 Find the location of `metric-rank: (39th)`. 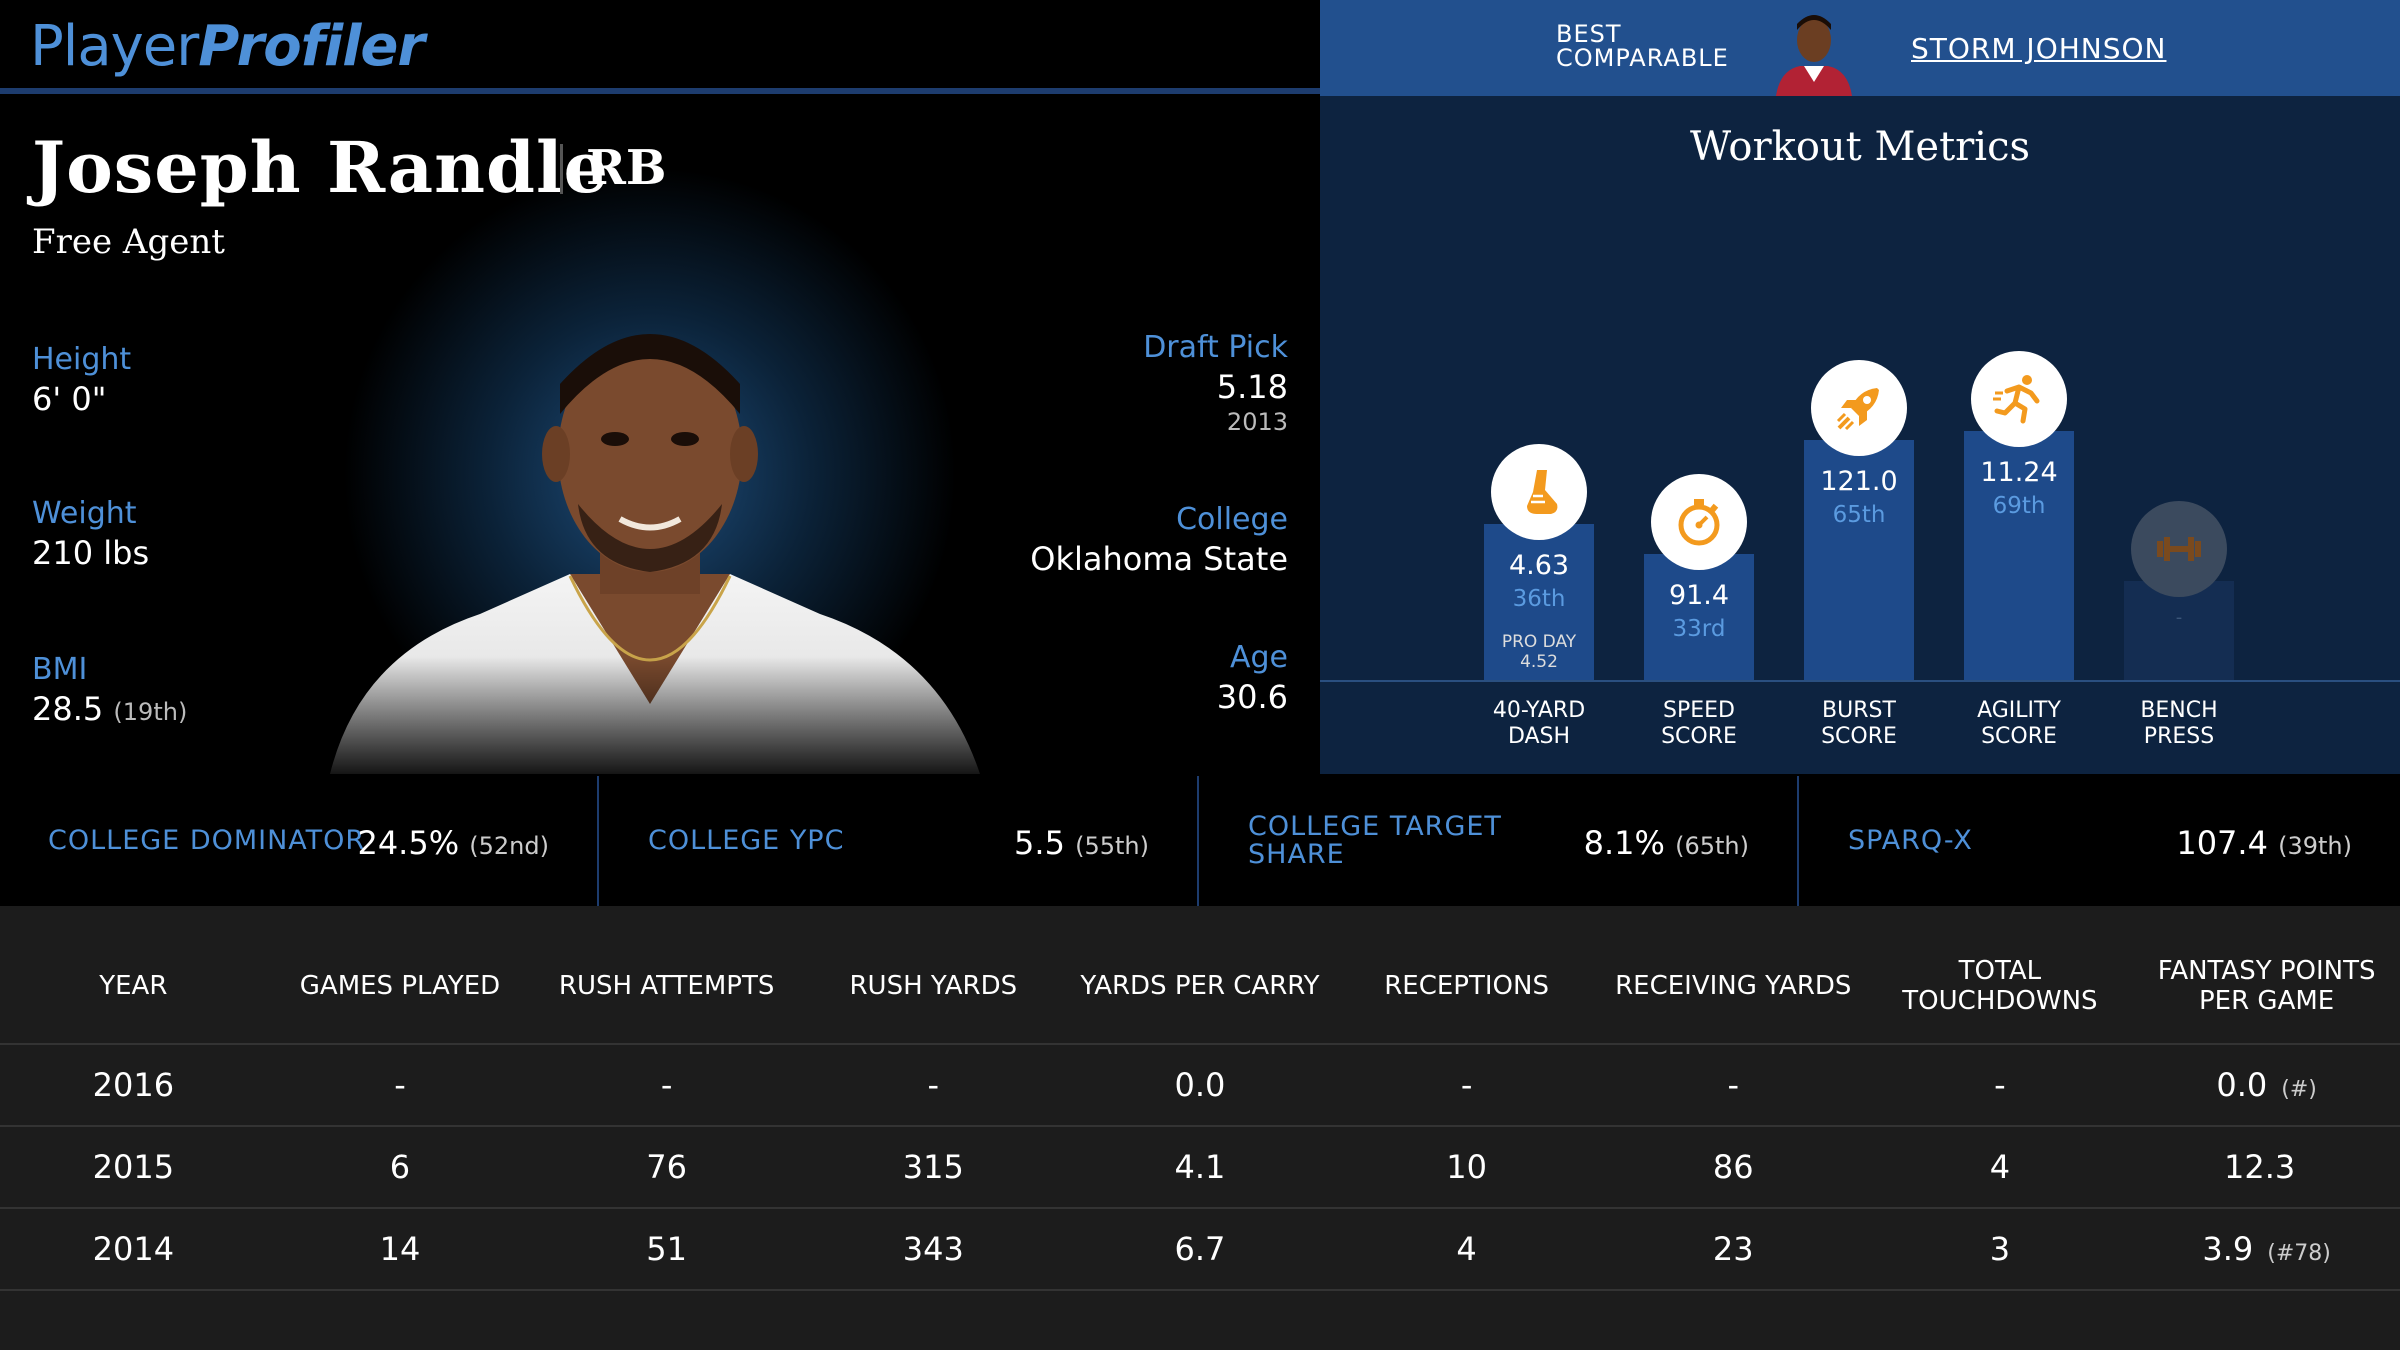

metric-rank: (39th) is located at coordinates (2315, 846).